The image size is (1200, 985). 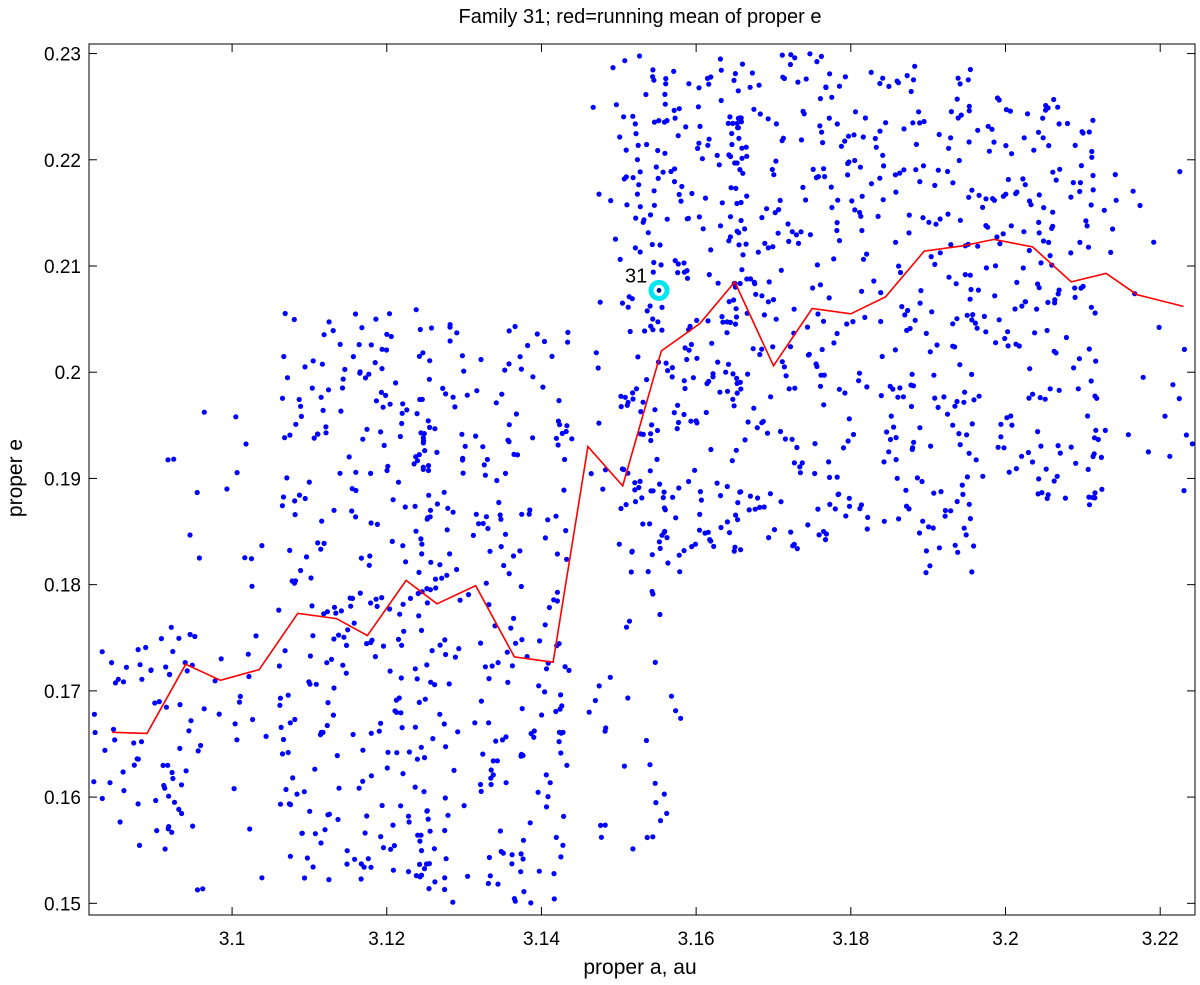 What do you see at coordinates (659, 290) in the screenshot?
I see `highlight-point` at bounding box center [659, 290].